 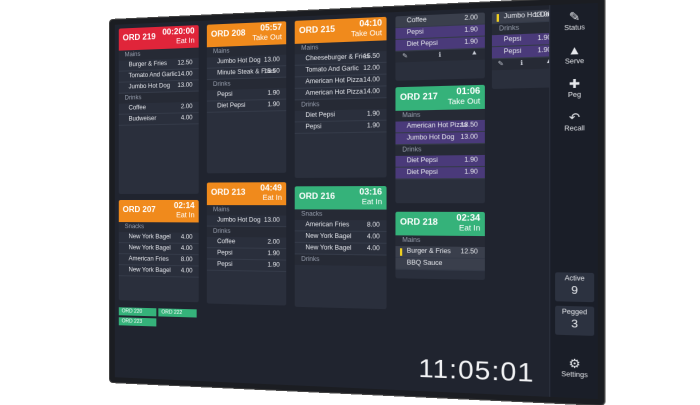 I want to click on mini-ticket: ORD 220, so click(x=138, y=311).